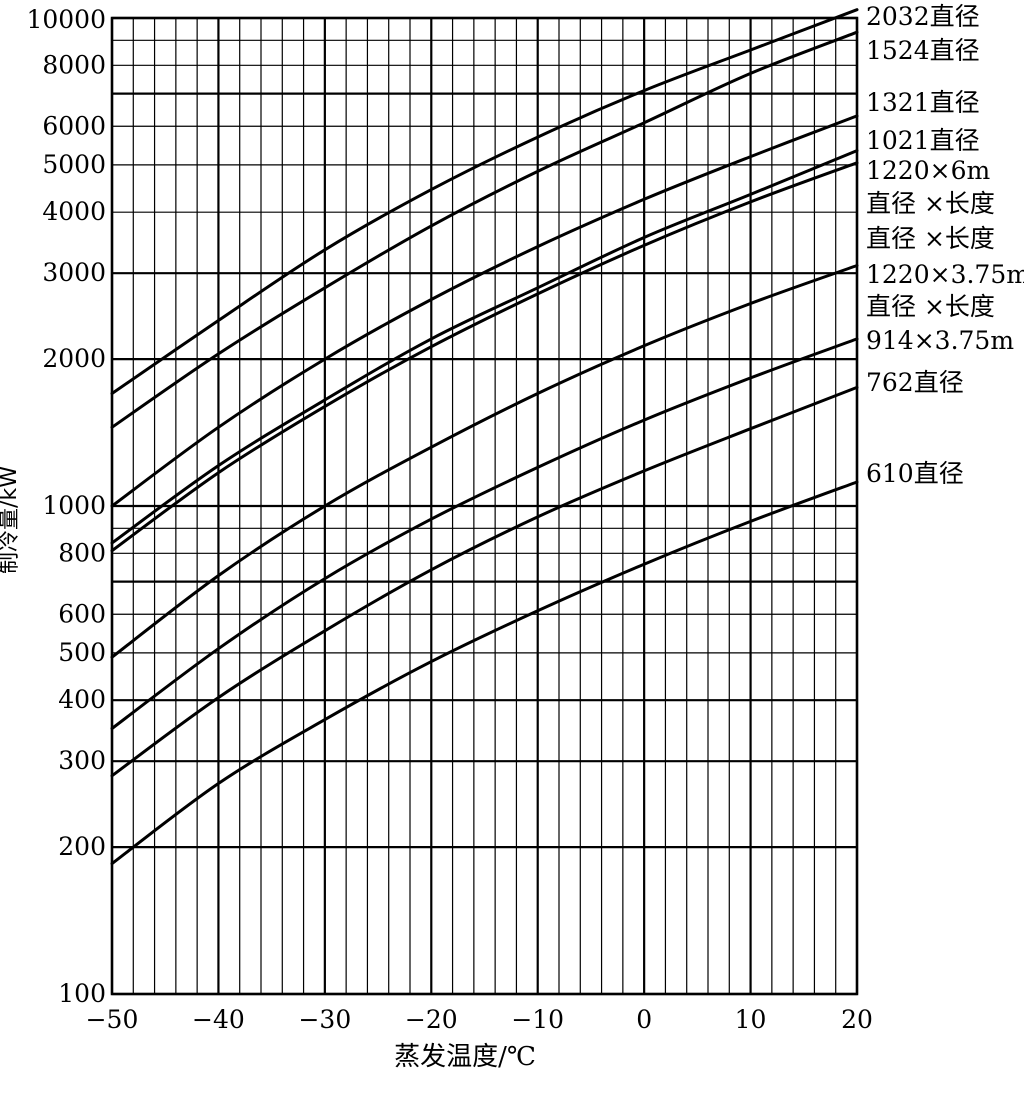 The image size is (1024, 1093). What do you see at coordinates (465, 1057) in the screenshot?
I see `x-axis-label: 蒸发温度/℃` at bounding box center [465, 1057].